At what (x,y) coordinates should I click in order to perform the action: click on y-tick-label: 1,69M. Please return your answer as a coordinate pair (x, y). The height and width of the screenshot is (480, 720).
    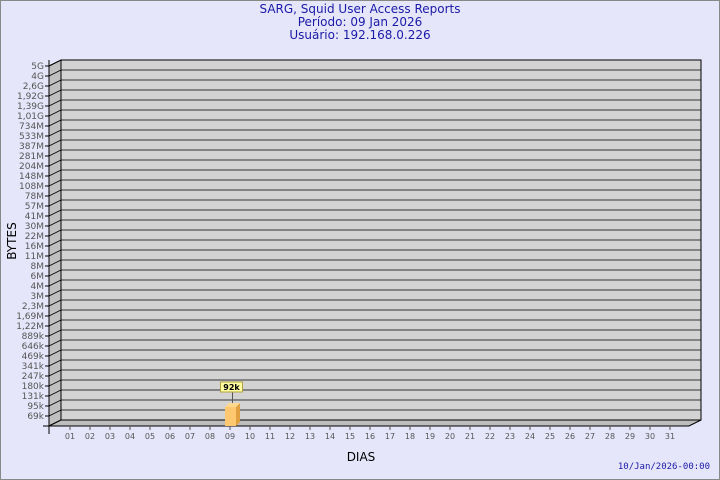
    Looking at the image, I should click on (30, 317).